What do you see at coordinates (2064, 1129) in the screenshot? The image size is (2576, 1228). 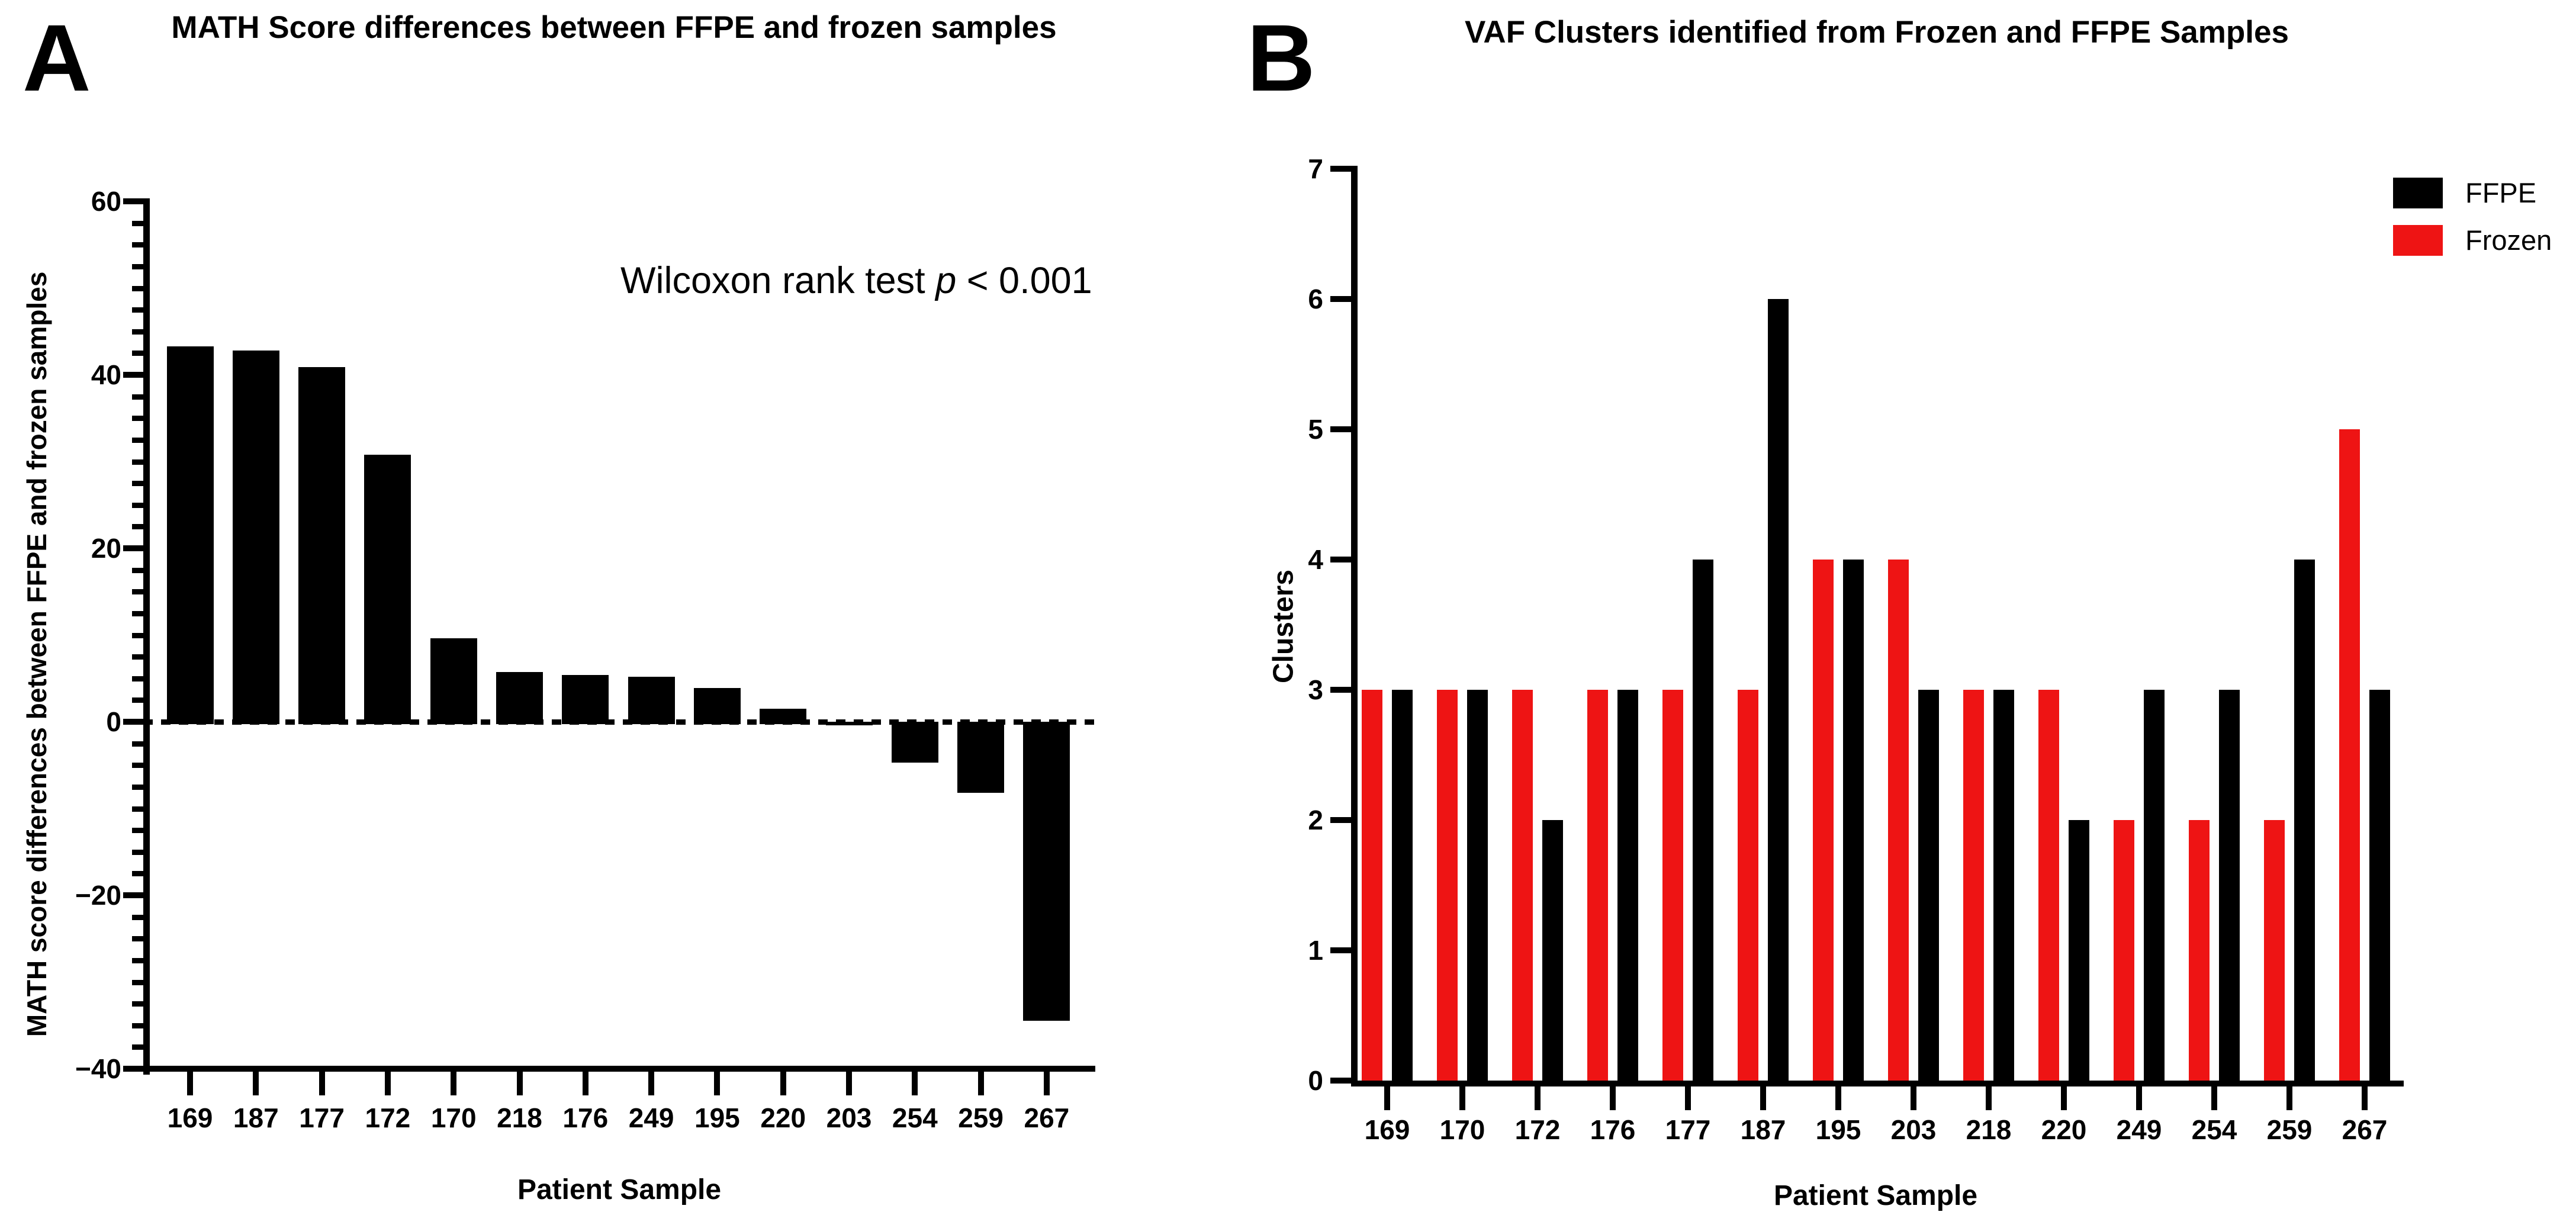 I see `x-tick-label: 220` at bounding box center [2064, 1129].